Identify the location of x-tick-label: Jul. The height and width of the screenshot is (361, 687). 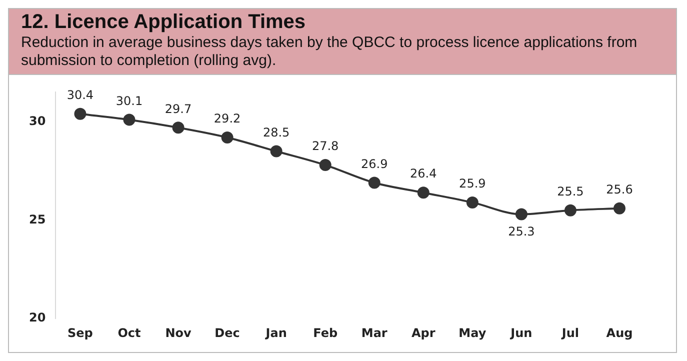
(570, 333).